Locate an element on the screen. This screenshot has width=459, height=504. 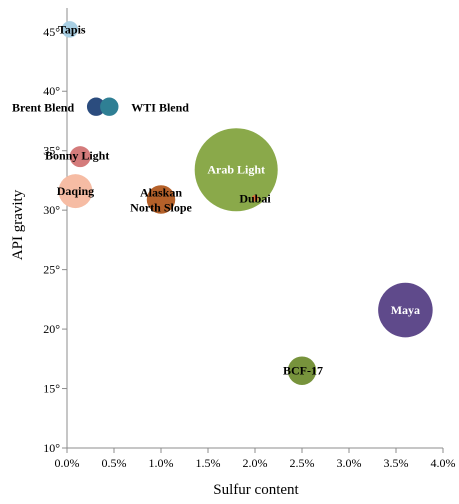
bubble-maya is located at coordinates (405, 310).